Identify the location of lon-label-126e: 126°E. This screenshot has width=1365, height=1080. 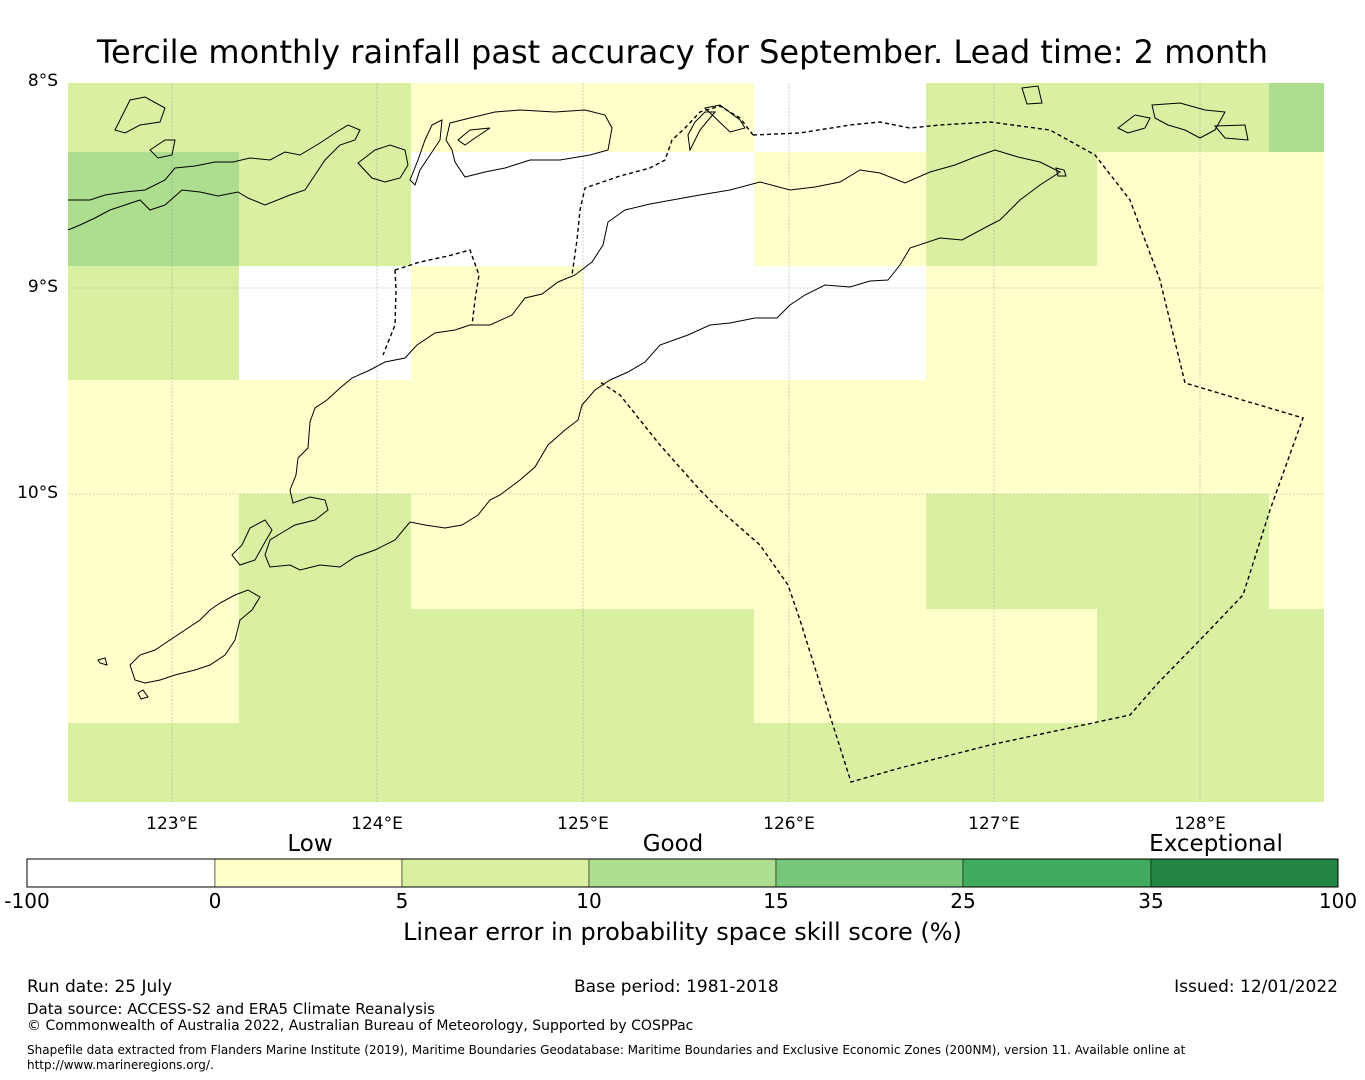
(789, 824).